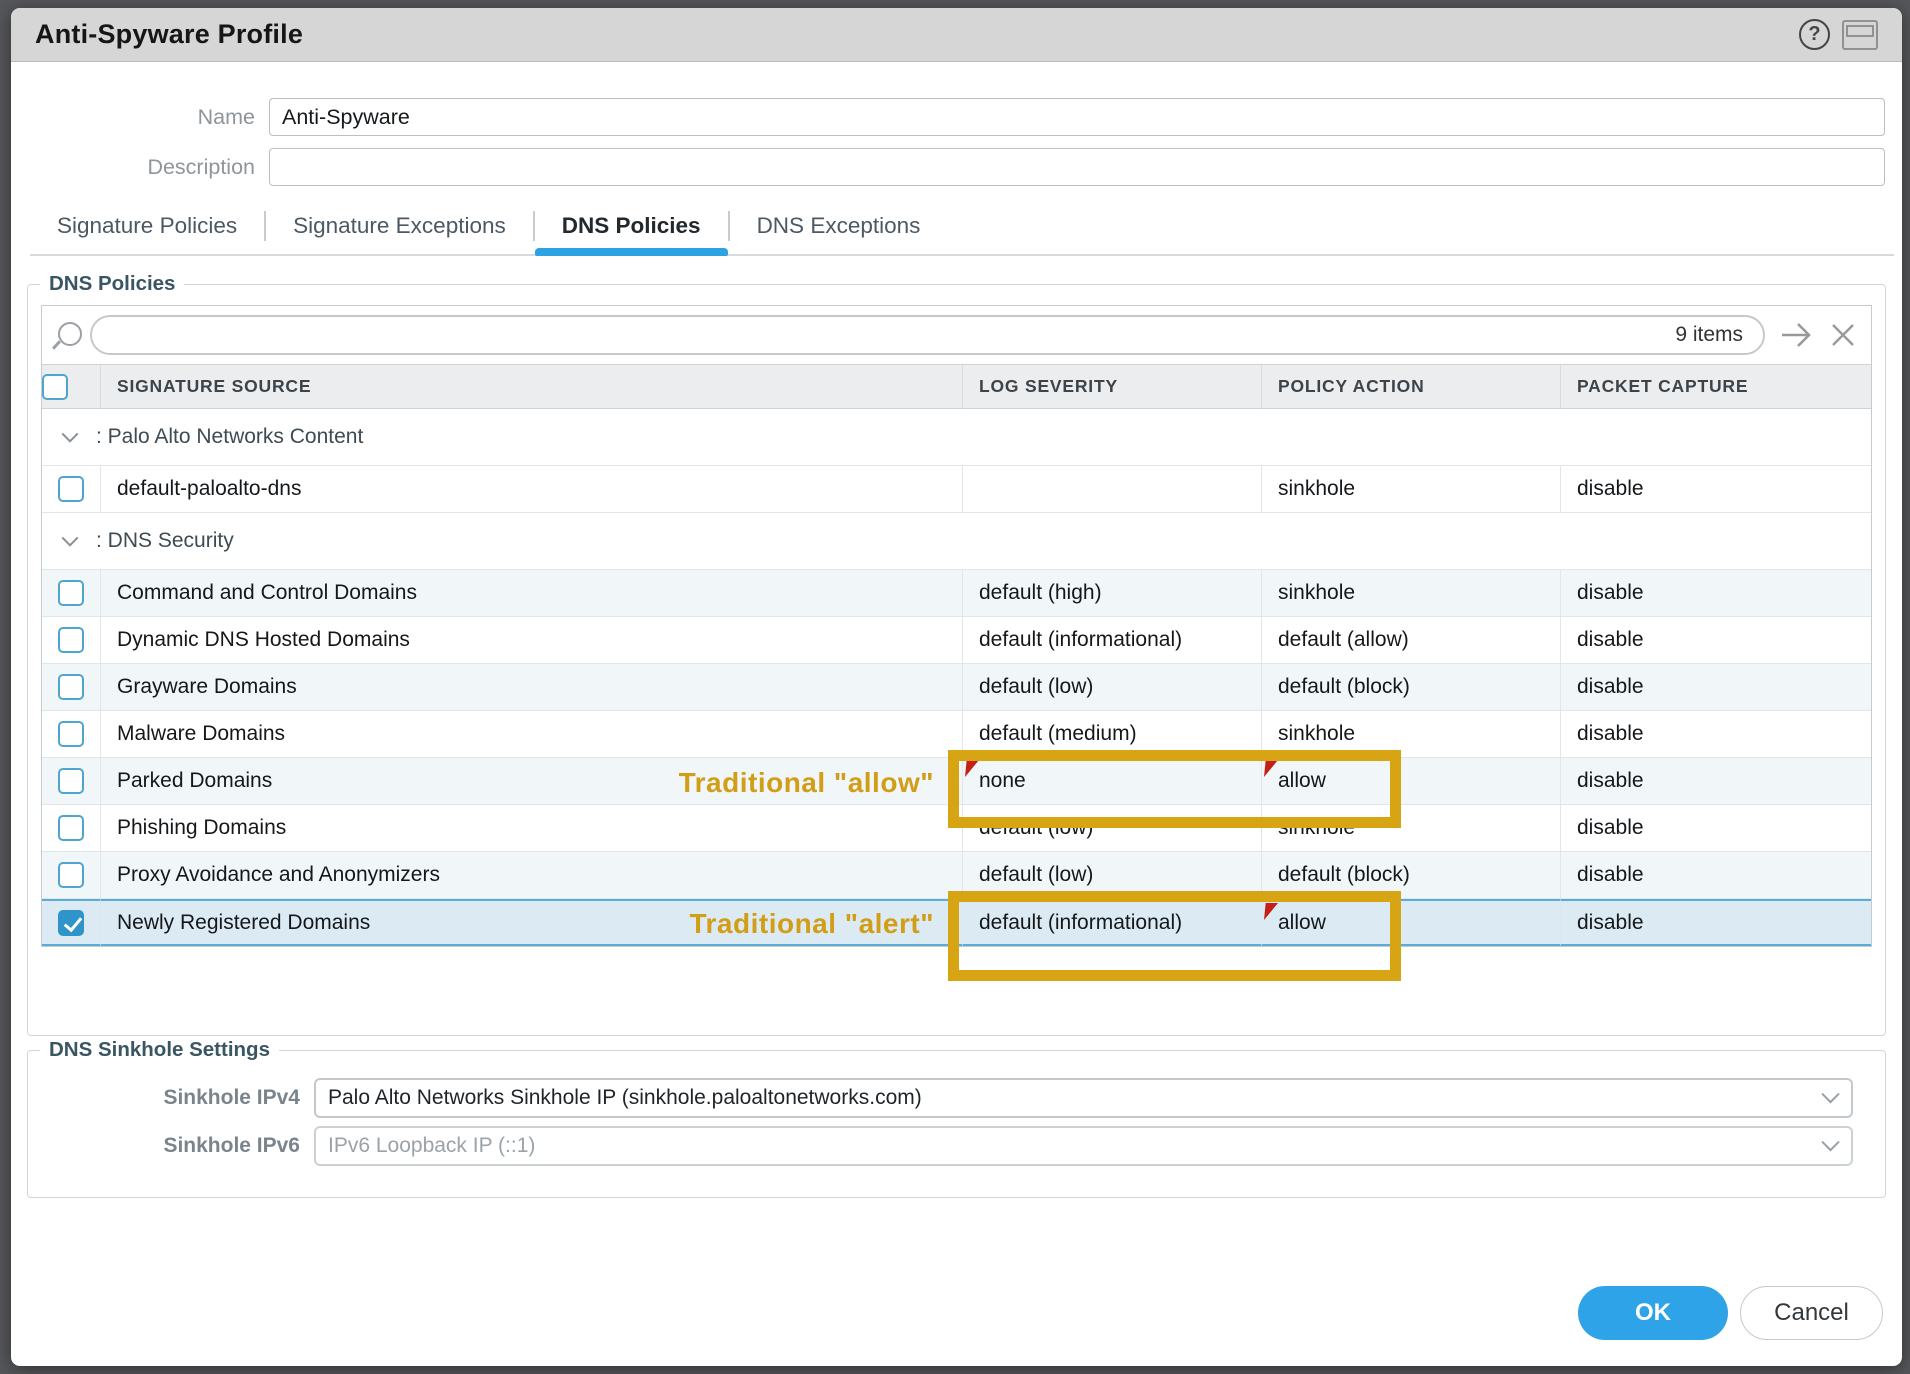 The image size is (1910, 1374). I want to click on log-severity-cell: default (medium), so click(1111, 734).